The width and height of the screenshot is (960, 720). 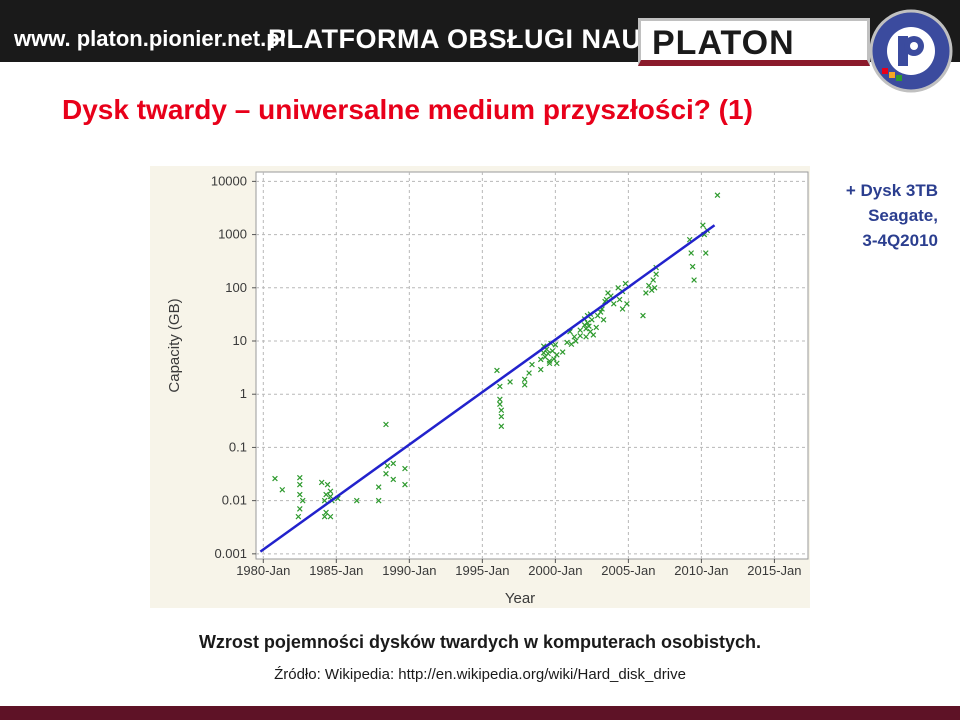 I want to click on side-note: + Dysk 3TB Seagate, 3-4Q2010, so click(x=892, y=215).